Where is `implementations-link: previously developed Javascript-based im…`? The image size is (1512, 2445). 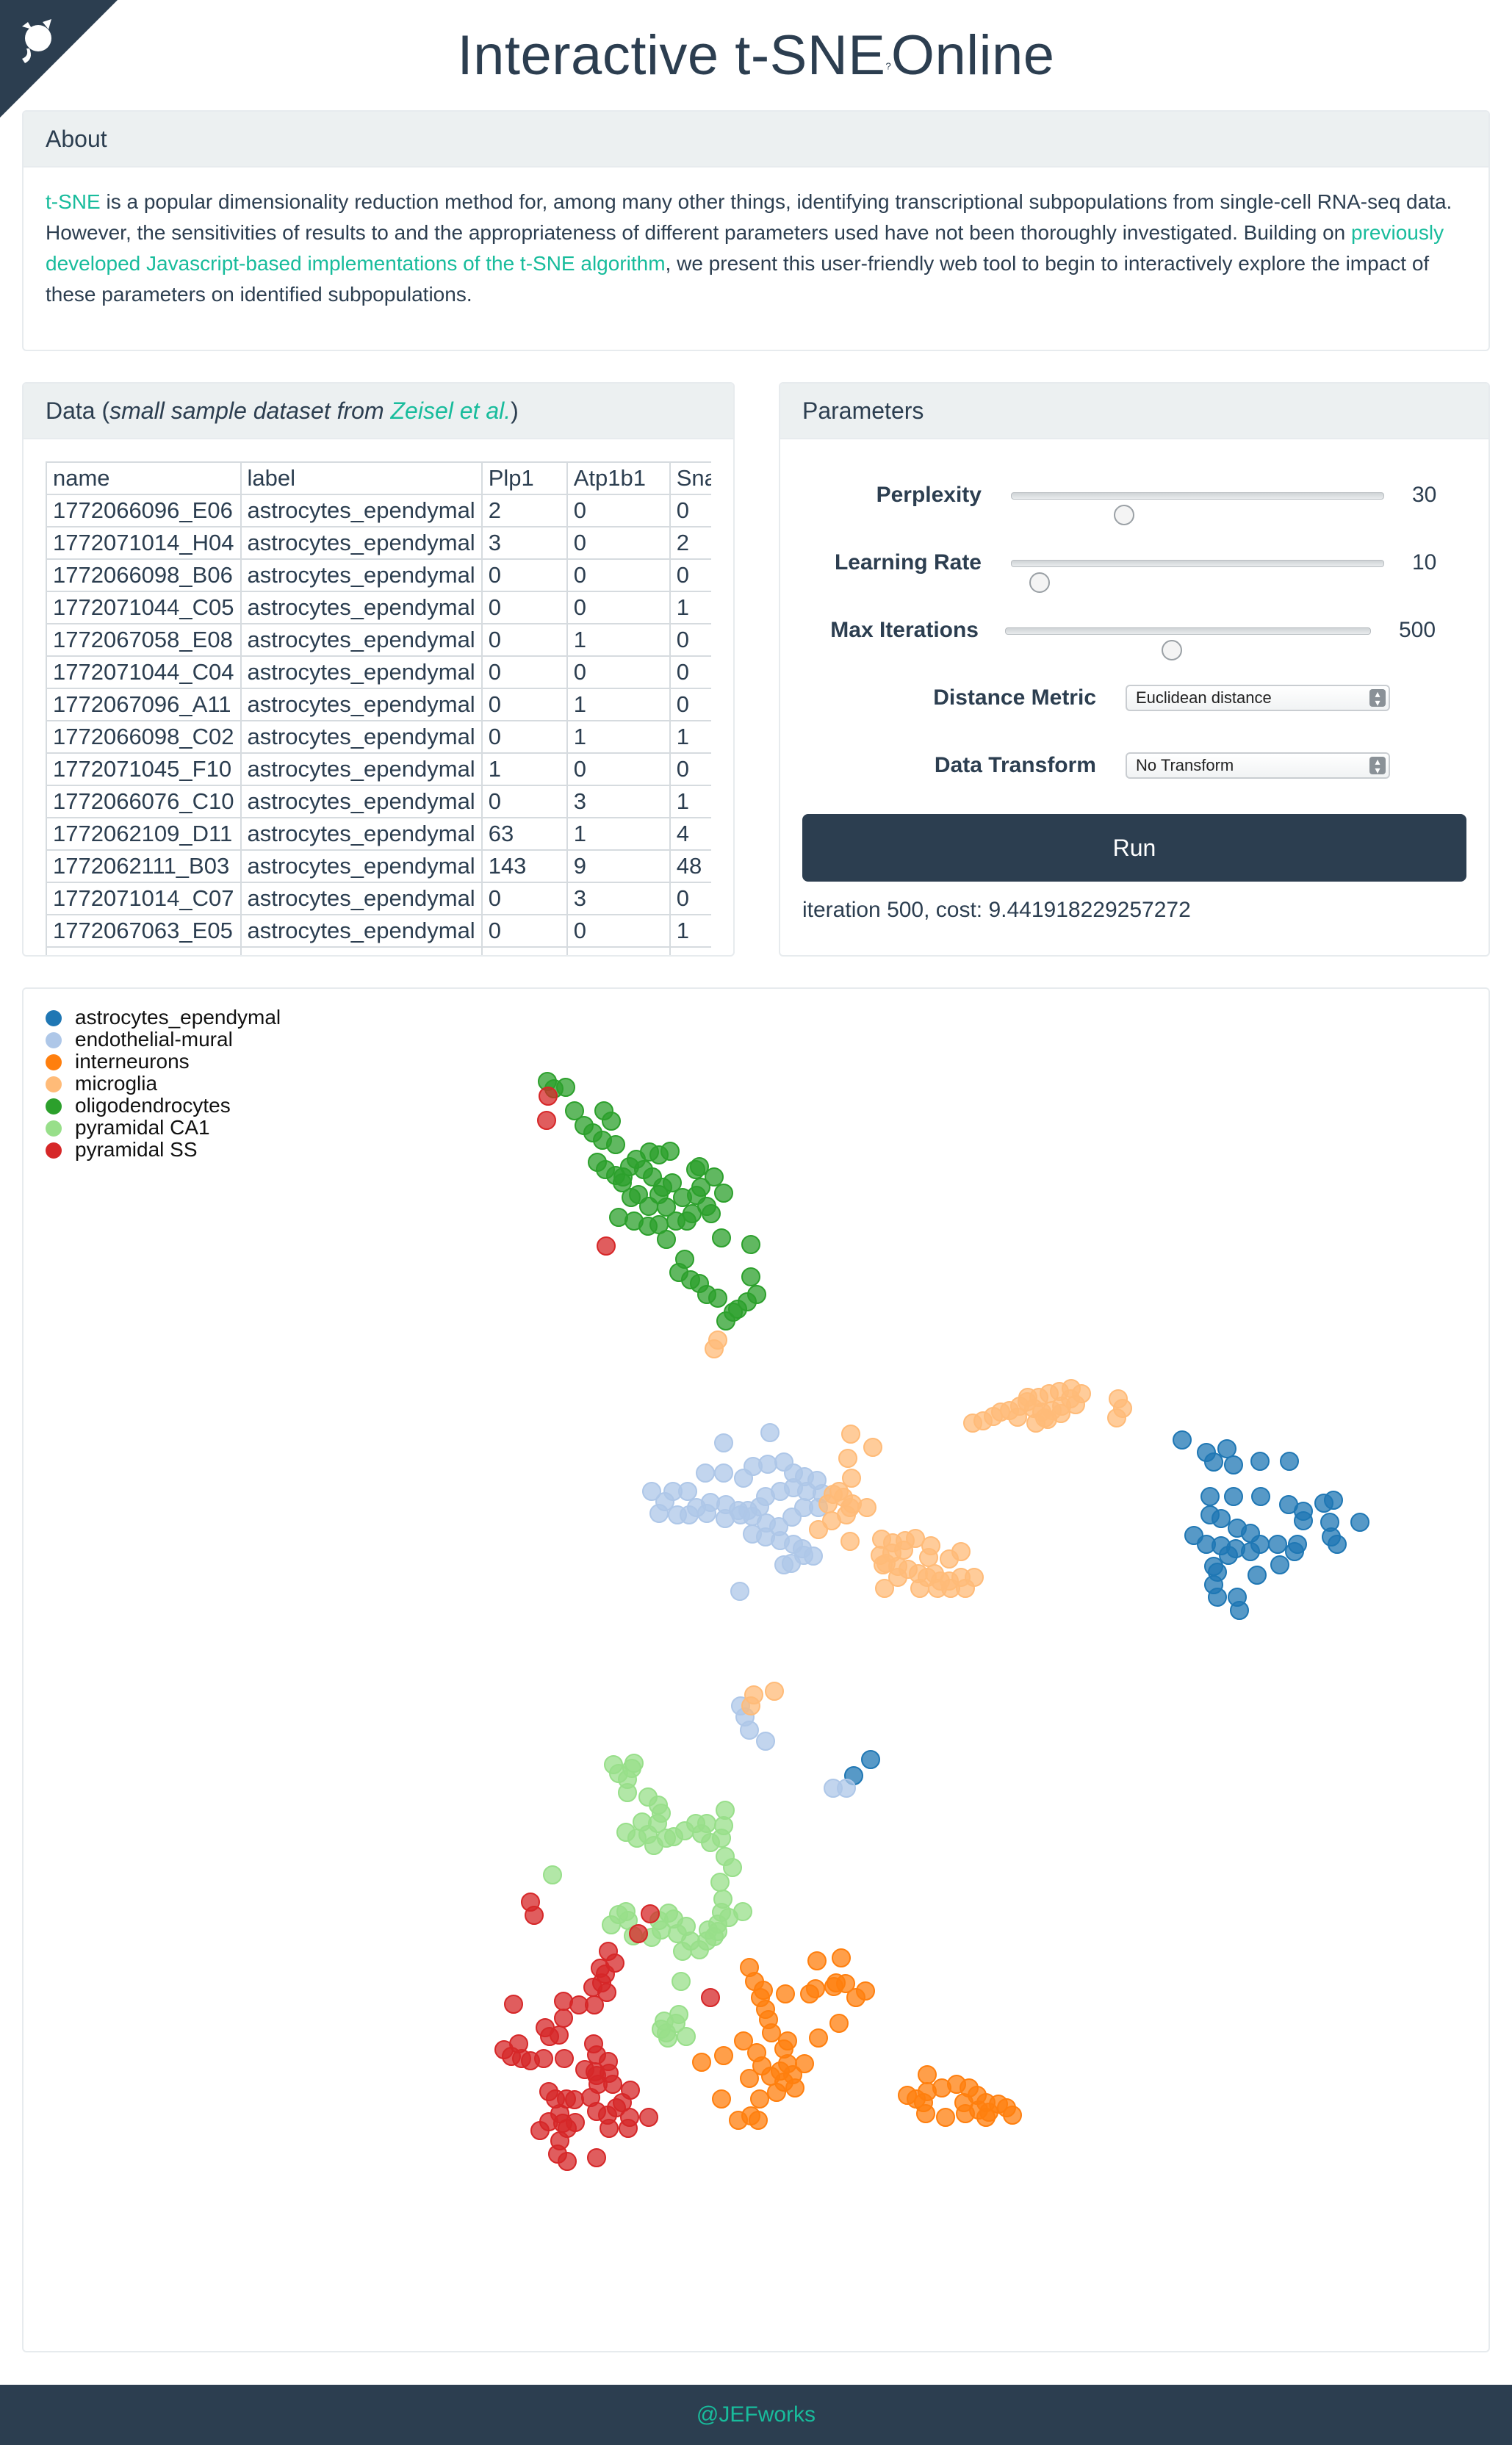
implementations-link: previously developed Javascript-based im… is located at coordinates (745, 248).